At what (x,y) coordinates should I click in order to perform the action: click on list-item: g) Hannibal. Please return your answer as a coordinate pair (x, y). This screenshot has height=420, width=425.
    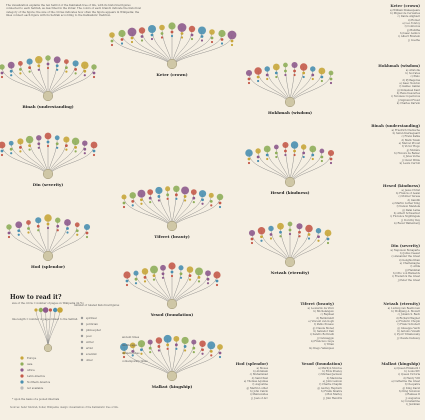
    Looking at the image, I should click on (412, 270).